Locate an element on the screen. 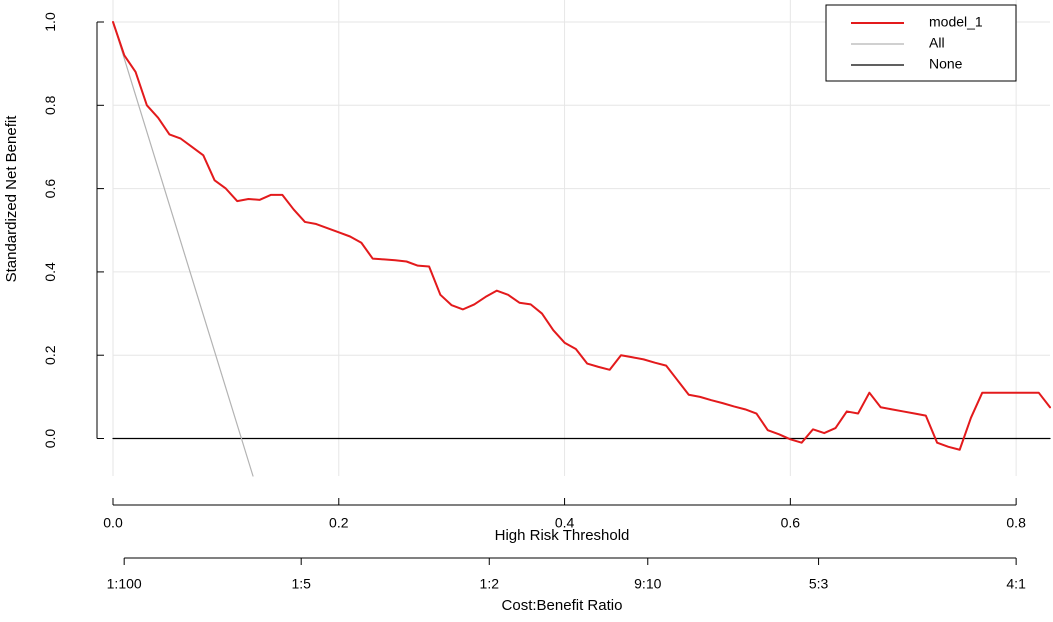 The image size is (1053, 622). x-tick-label: 0.4 is located at coordinates (565, 522).